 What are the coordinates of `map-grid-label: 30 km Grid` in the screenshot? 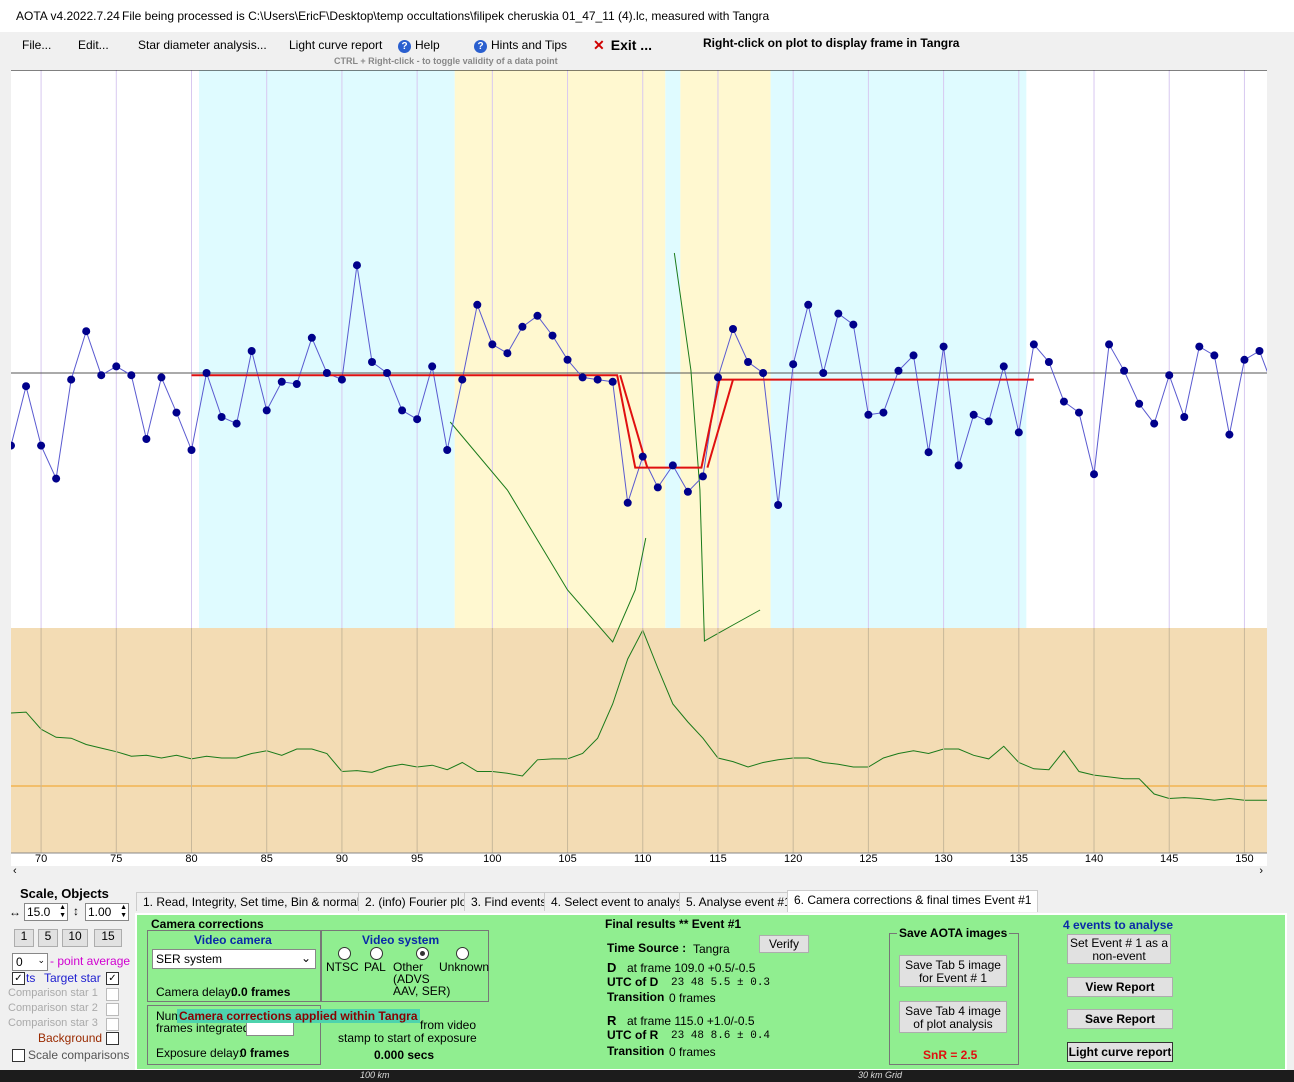 It's located at (880, 1075).